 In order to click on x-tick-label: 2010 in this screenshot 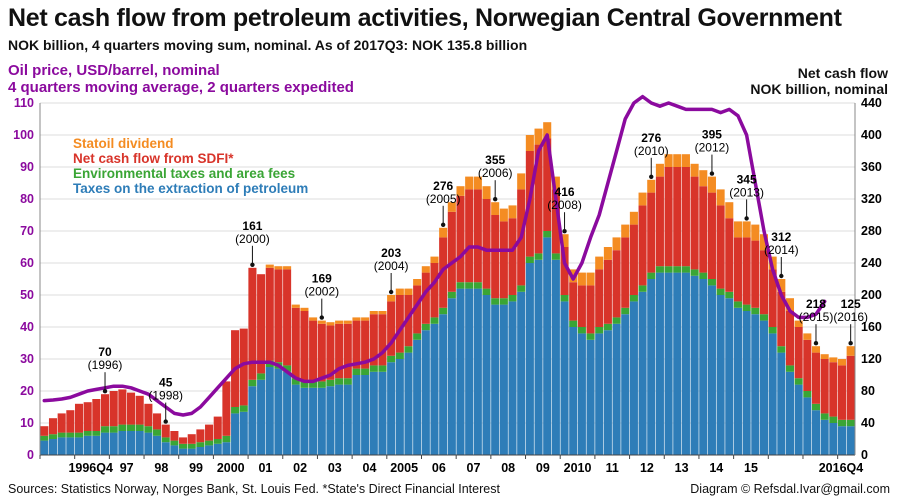, I will do `click(578, 468)`.